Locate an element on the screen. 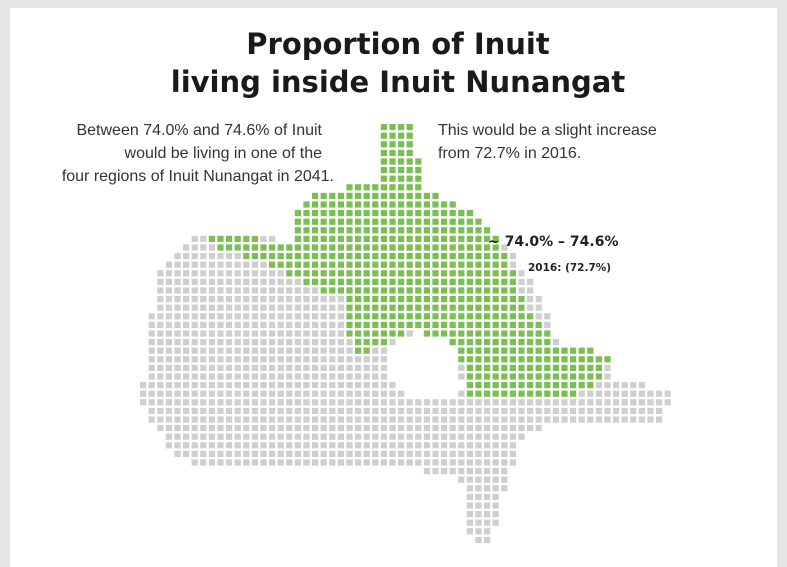 The width and height of the screenshot is (787, 567). left-note-line: four regions of Inuit Nunangat in 2041. is located at coordinates (198, 176).